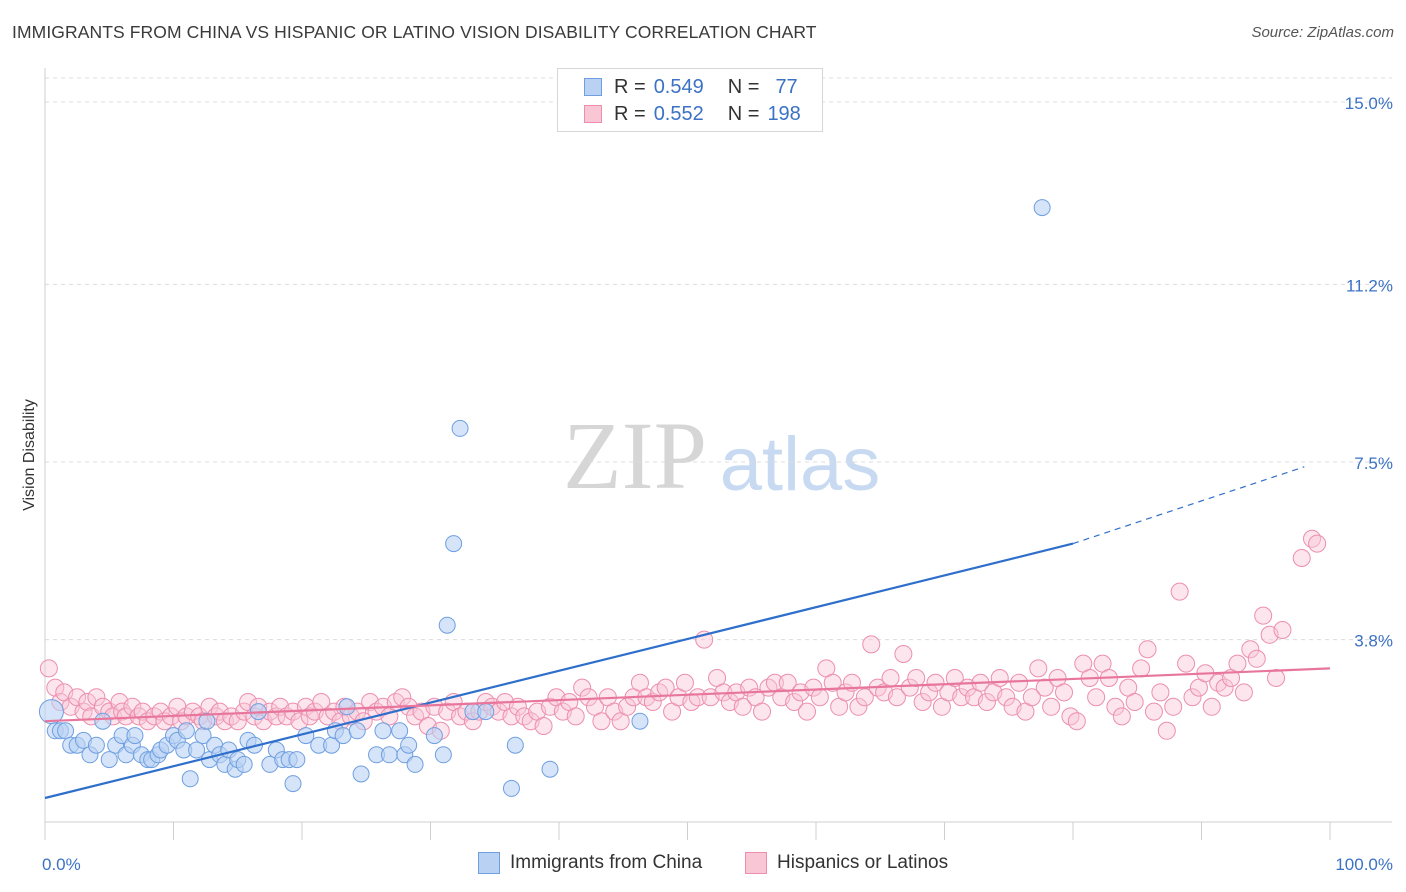  I want to click on y-tick-label: 15.0%, so click(1369, 103).